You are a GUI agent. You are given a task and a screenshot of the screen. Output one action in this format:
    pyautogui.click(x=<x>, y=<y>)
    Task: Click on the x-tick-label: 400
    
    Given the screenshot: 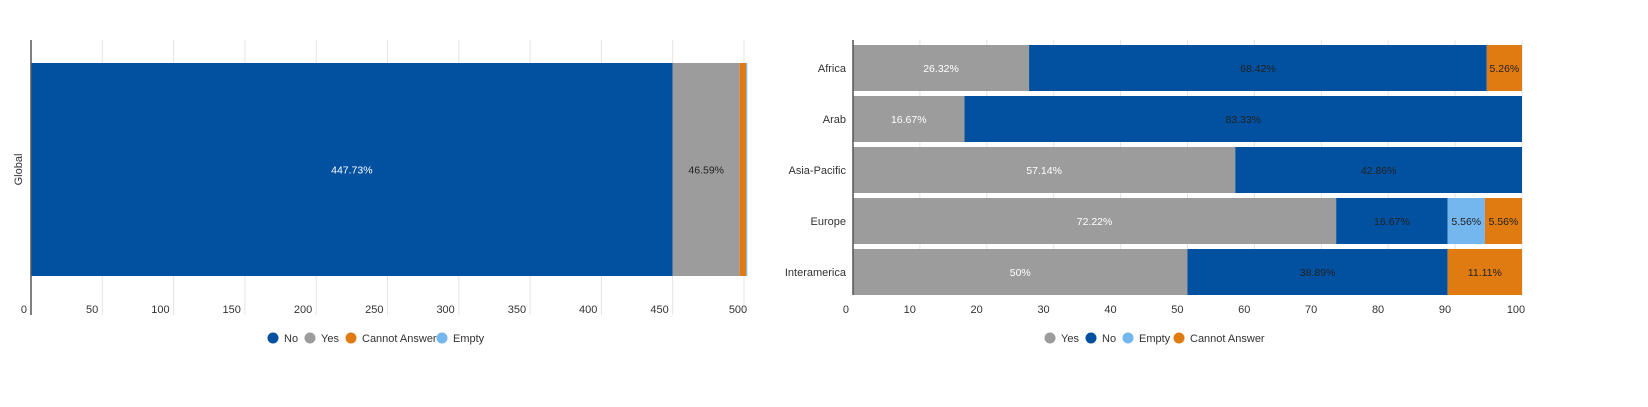 What is the action you would take?
    pyautogui.click(x=588, y=310)
    